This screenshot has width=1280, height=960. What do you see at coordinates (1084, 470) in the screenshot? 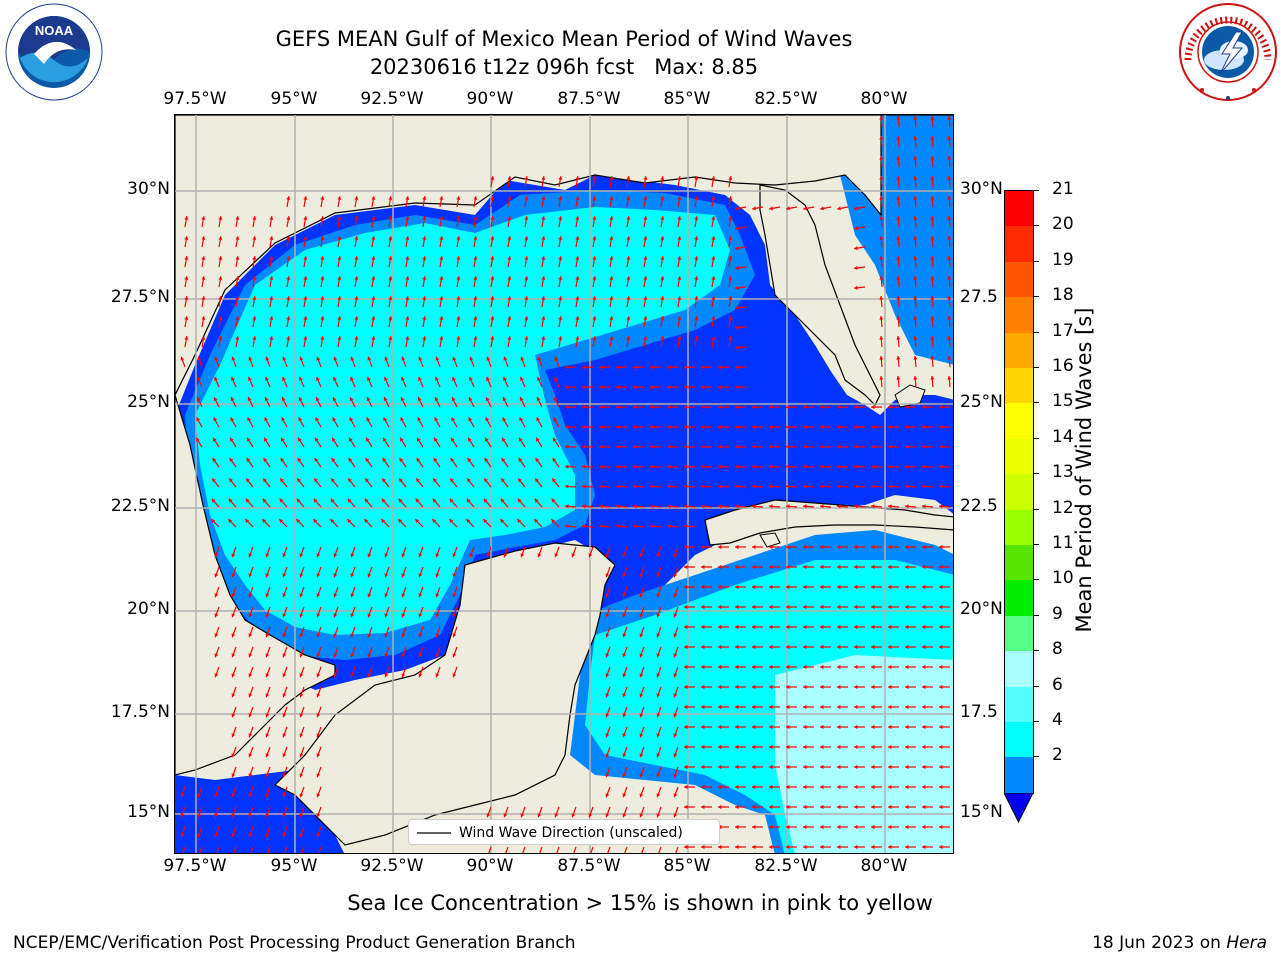
I see `colorbar-label: Mean Period of Wind Waves [s]` at bounding box center [1084, 470].